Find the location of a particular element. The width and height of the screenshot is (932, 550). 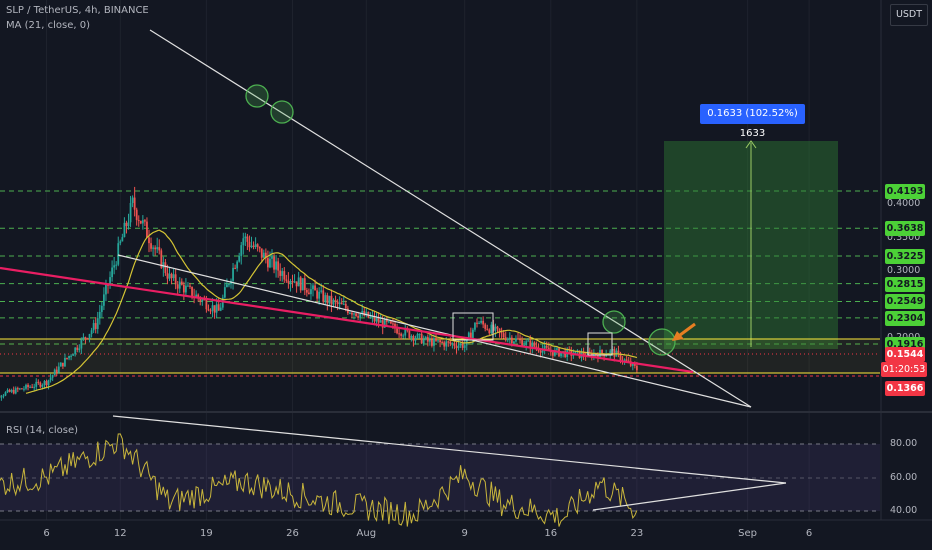

price-tick: 0.4000 is located at coordinates (904, 203).